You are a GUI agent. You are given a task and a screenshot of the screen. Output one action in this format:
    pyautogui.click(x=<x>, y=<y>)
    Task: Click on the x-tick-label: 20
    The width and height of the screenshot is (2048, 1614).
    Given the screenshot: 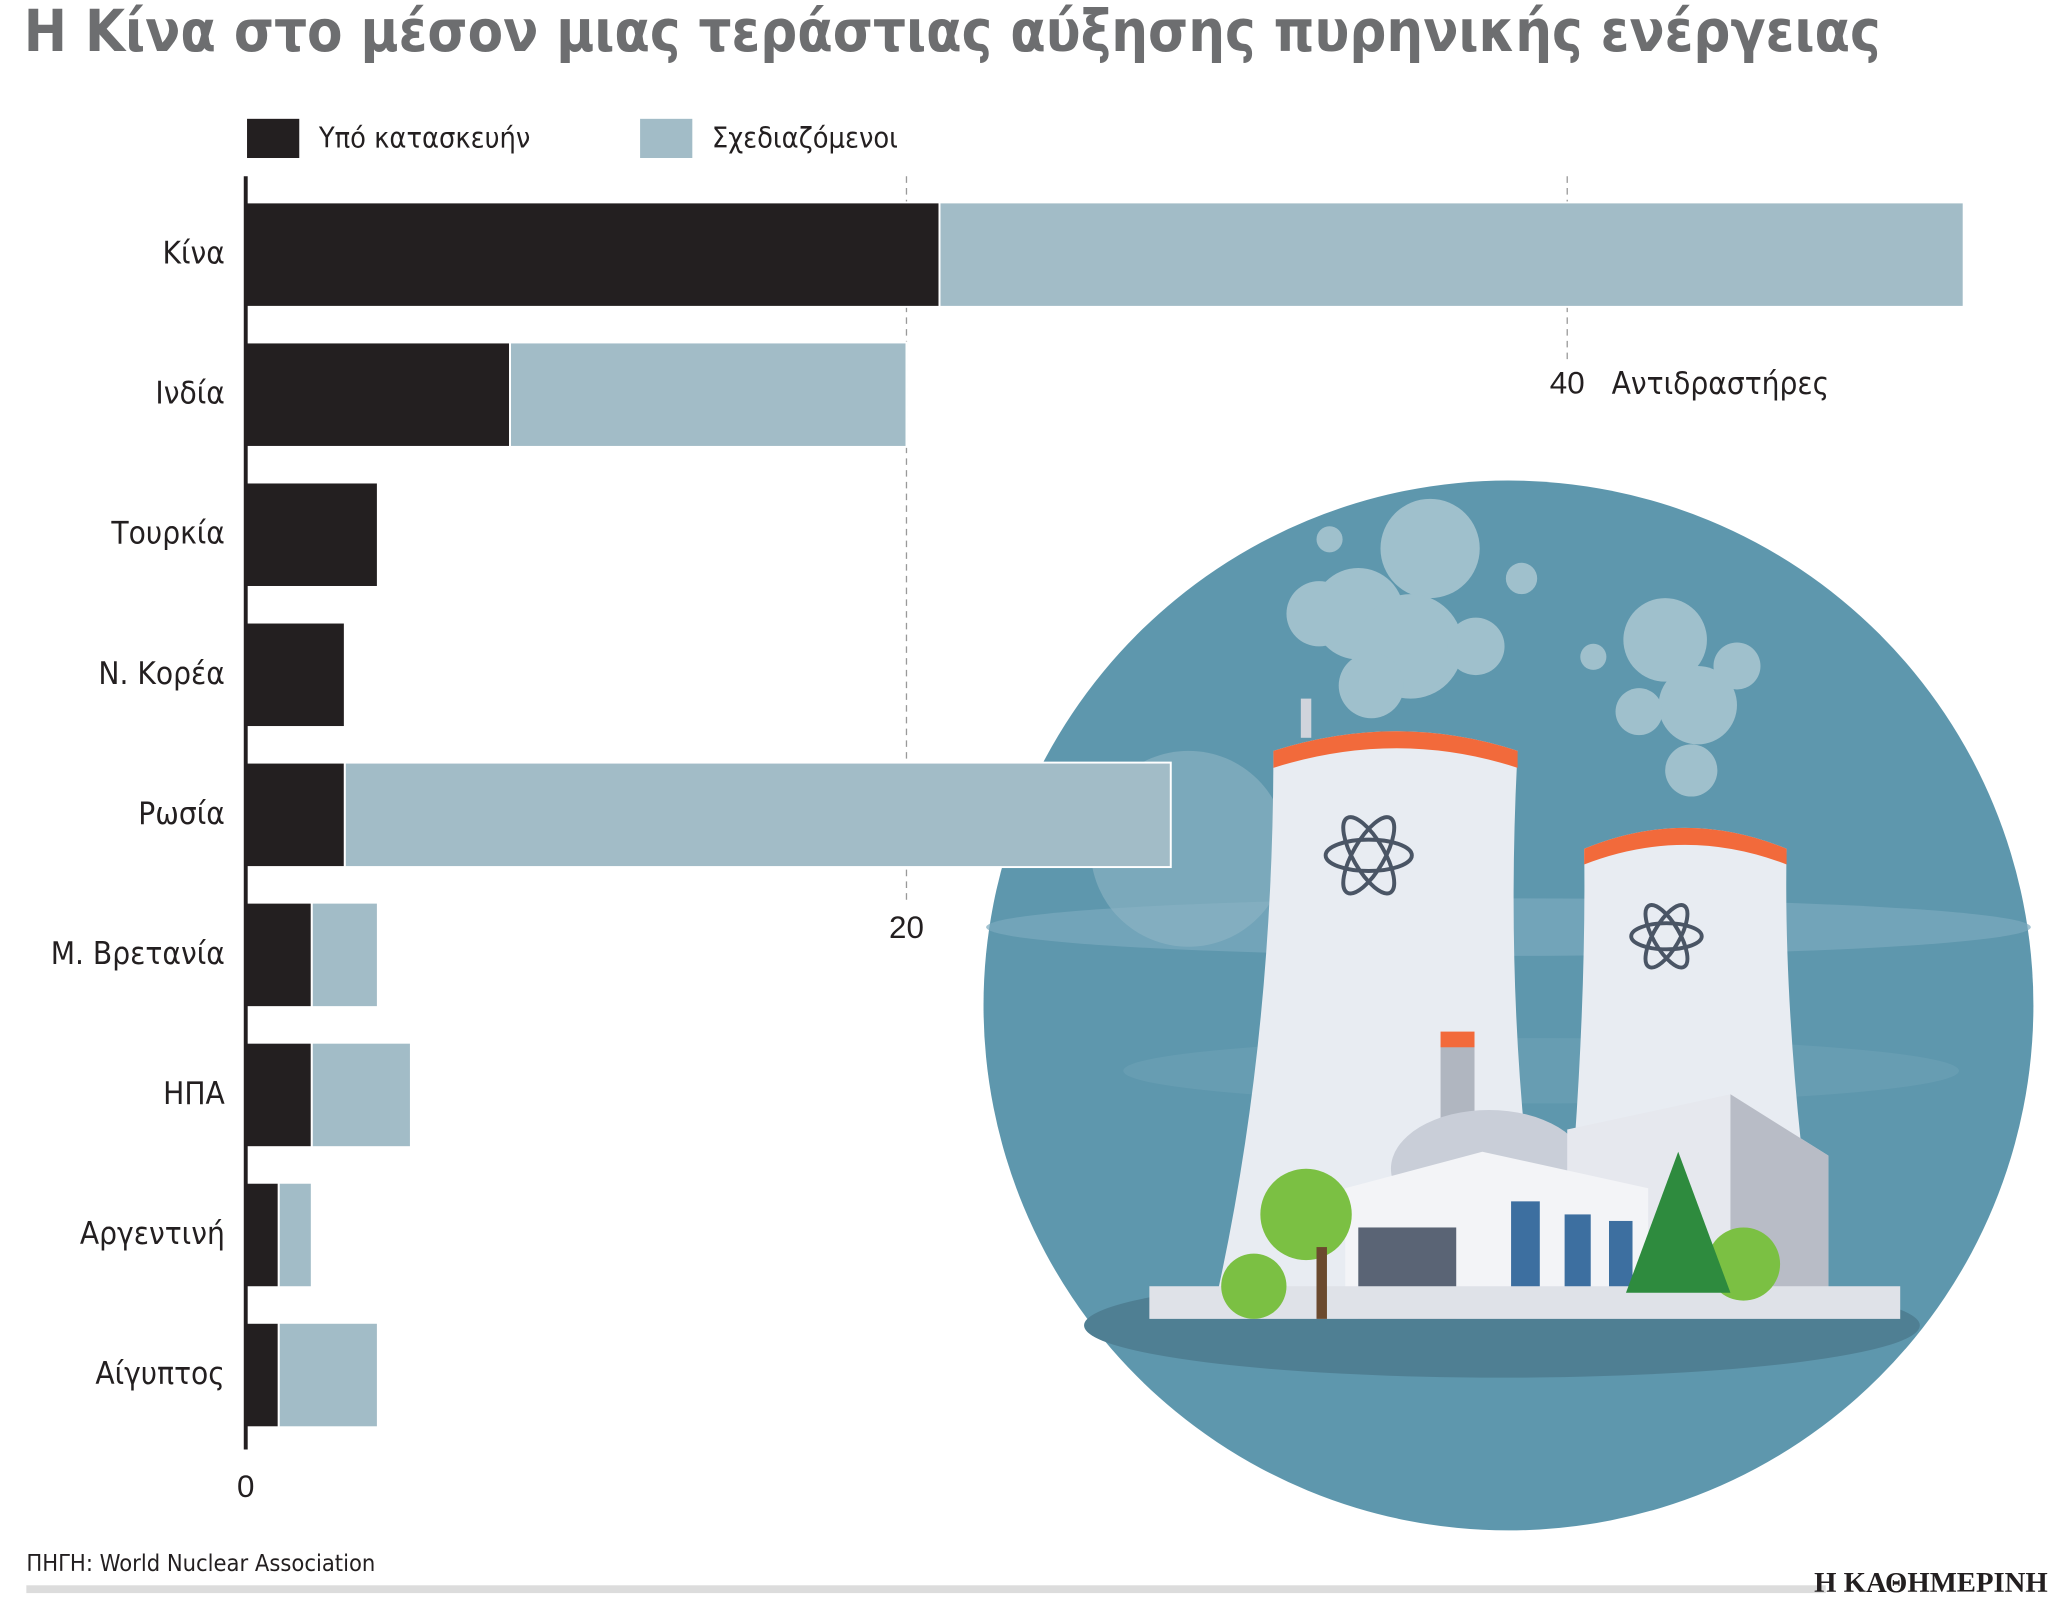 What is the action you would take?
    pyautogui.click(x=906, y=927)
    